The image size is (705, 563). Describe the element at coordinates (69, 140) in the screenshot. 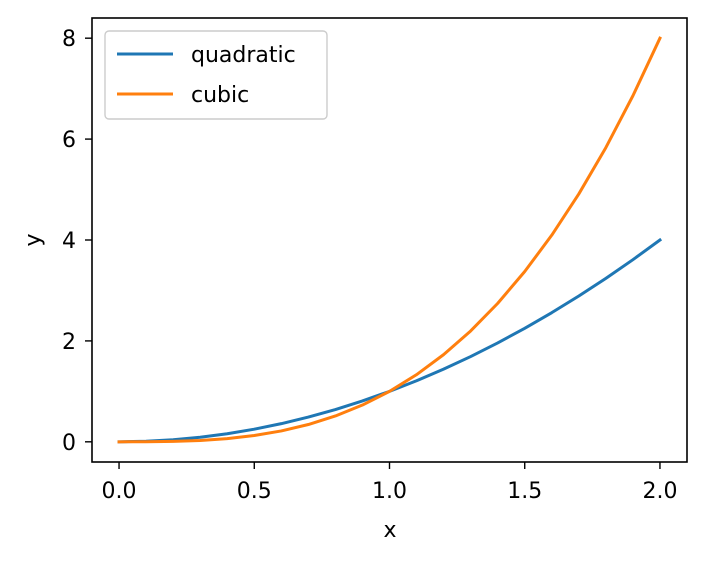

I see `y-tick-label: 6` at that location.